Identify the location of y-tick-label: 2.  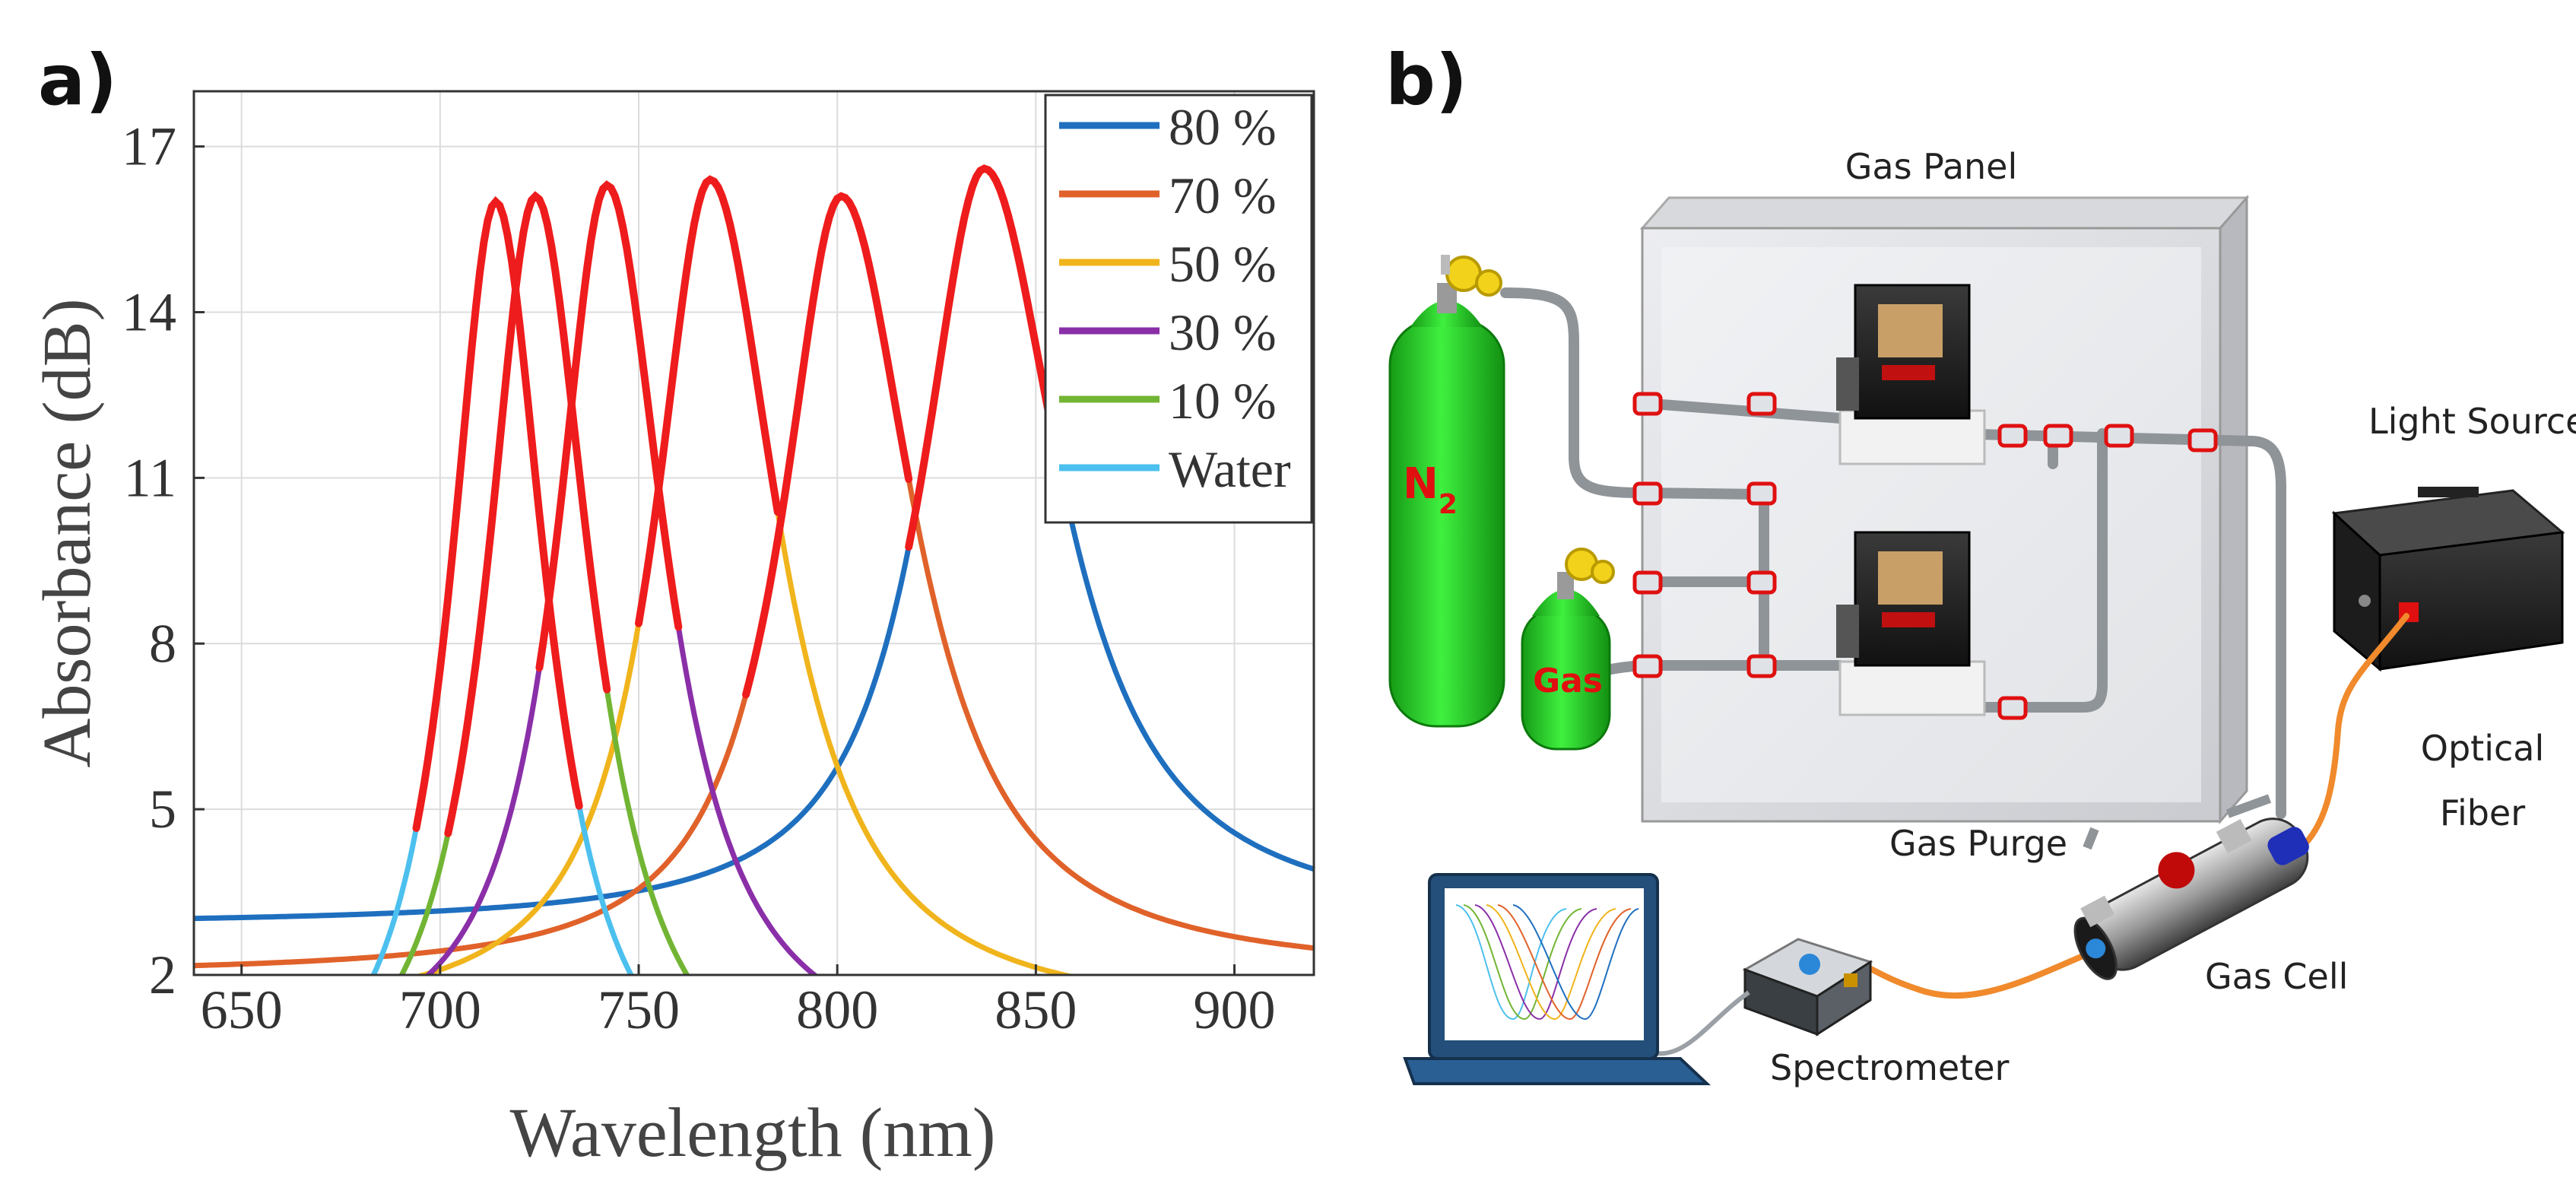
(162, 975).